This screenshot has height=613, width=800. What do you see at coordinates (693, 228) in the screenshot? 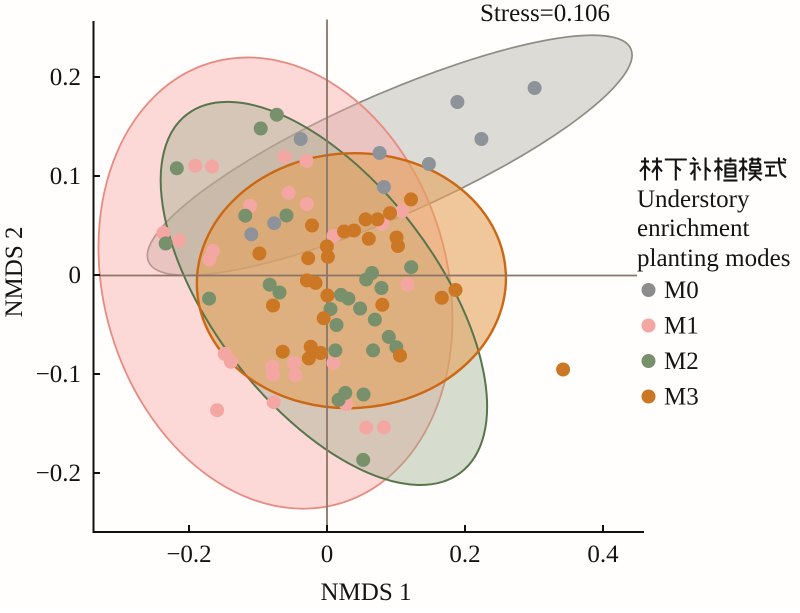
I see `svg-text: enrichment` at bounding box center [693, 228].